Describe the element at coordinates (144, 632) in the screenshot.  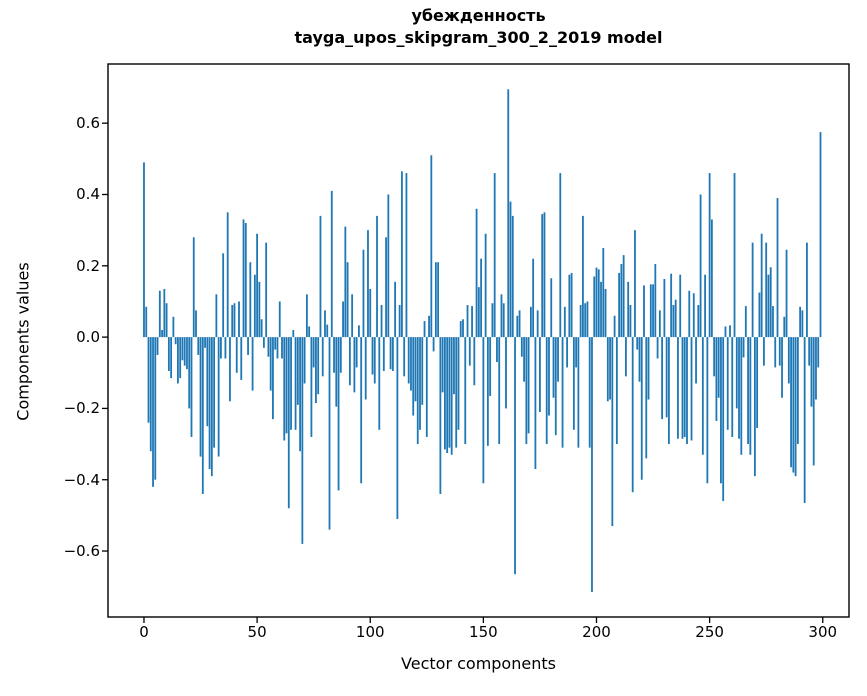
I see `x-tick-label: 0` at that location.